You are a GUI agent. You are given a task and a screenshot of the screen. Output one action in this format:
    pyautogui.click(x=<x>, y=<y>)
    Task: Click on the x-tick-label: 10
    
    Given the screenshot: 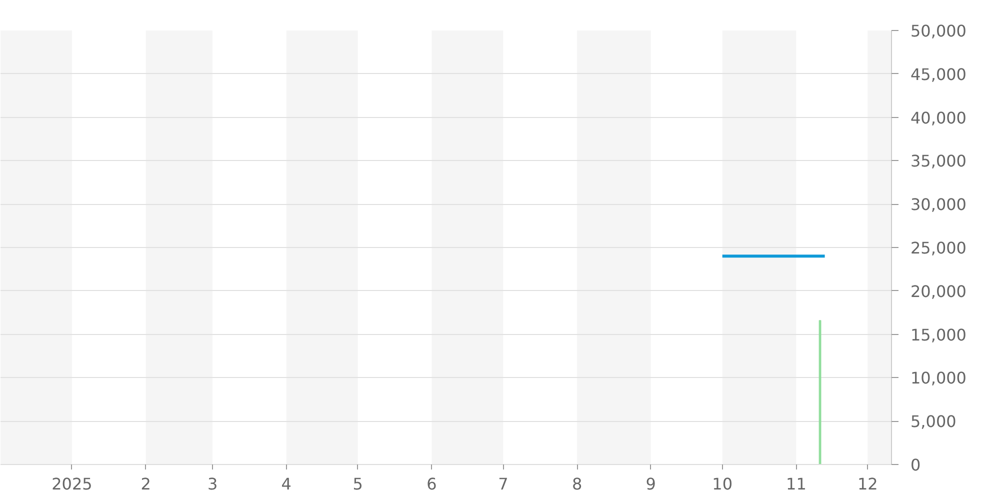 What is the action you would take?
    pyautogui.click(x=722, y=484)
    